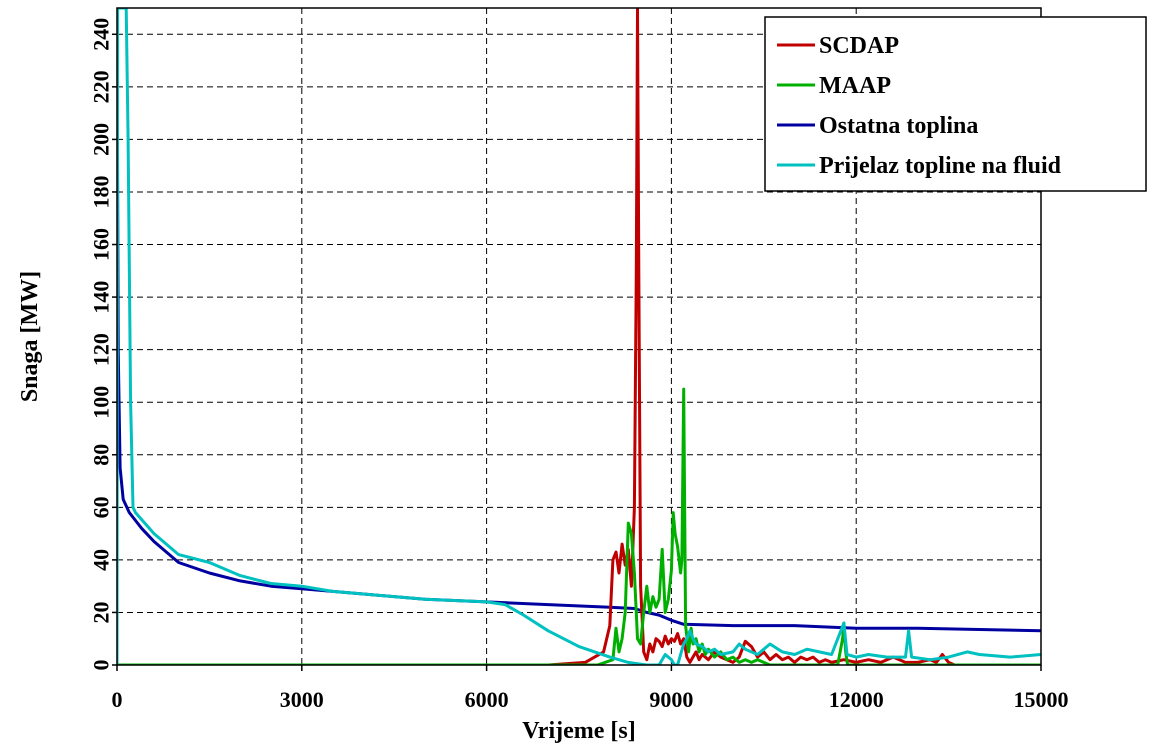 Image resolution: width=1150 pixels, height=749 pixels. Describe the element at coordinates (856, 699) in the screenshot. I see `x-tick-label: 12000` at that location.